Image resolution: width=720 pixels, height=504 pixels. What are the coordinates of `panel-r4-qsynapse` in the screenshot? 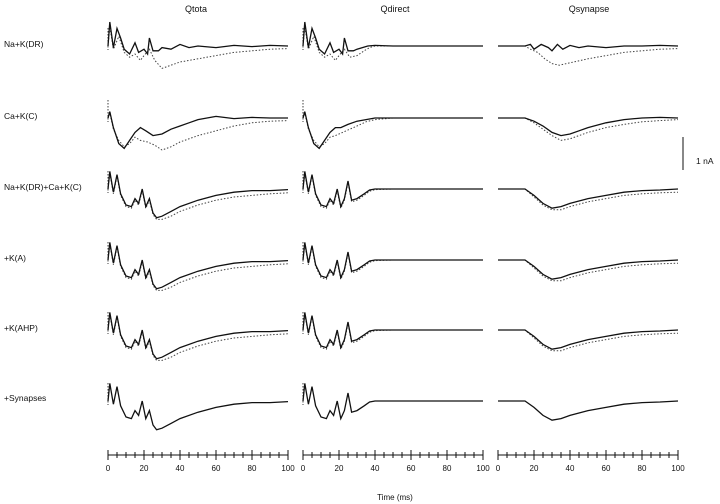 It's located at (588, 340).